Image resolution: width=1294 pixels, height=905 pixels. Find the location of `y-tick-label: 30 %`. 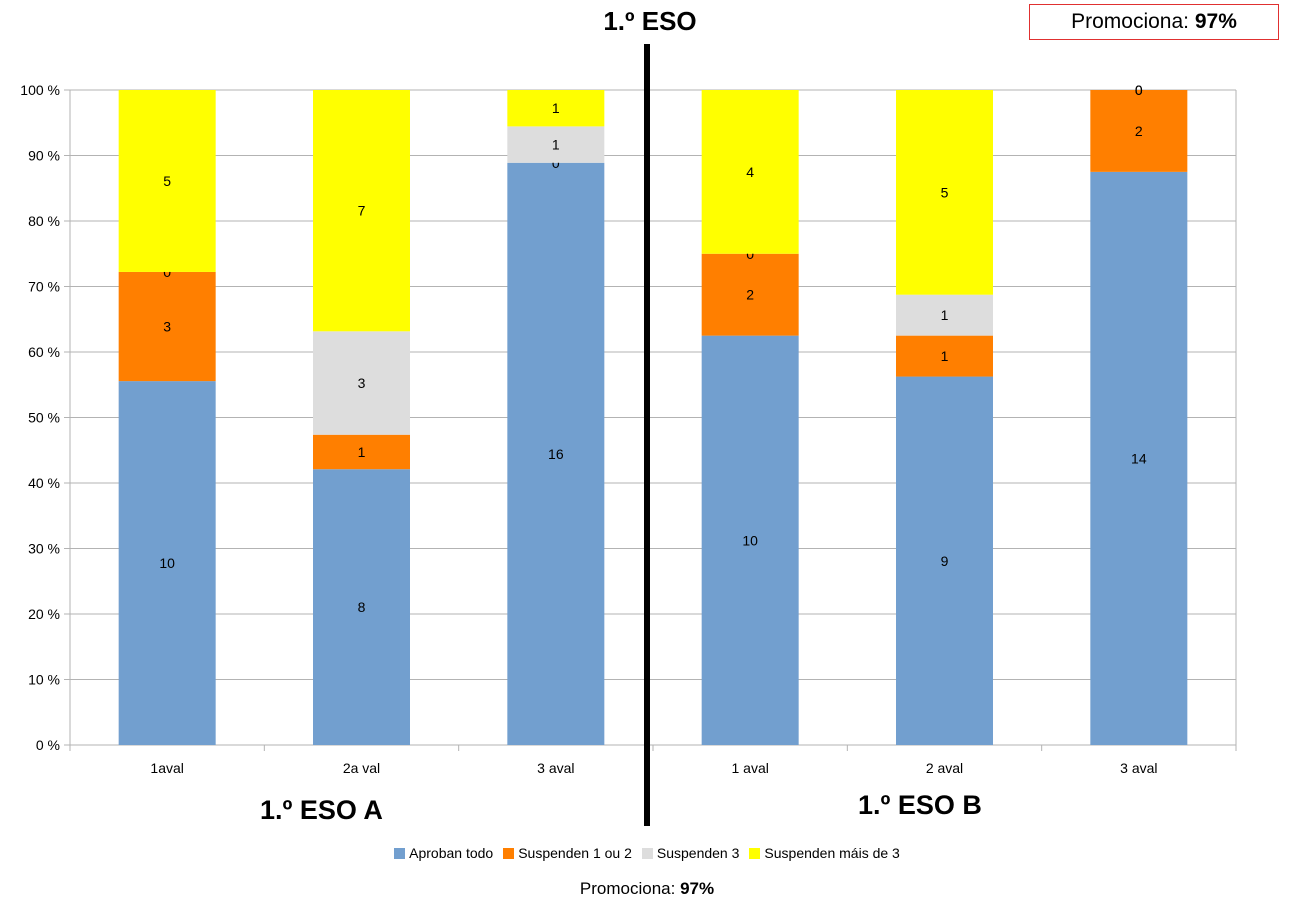

y-tick-label: 30 % is located at coordinates (44, 549).